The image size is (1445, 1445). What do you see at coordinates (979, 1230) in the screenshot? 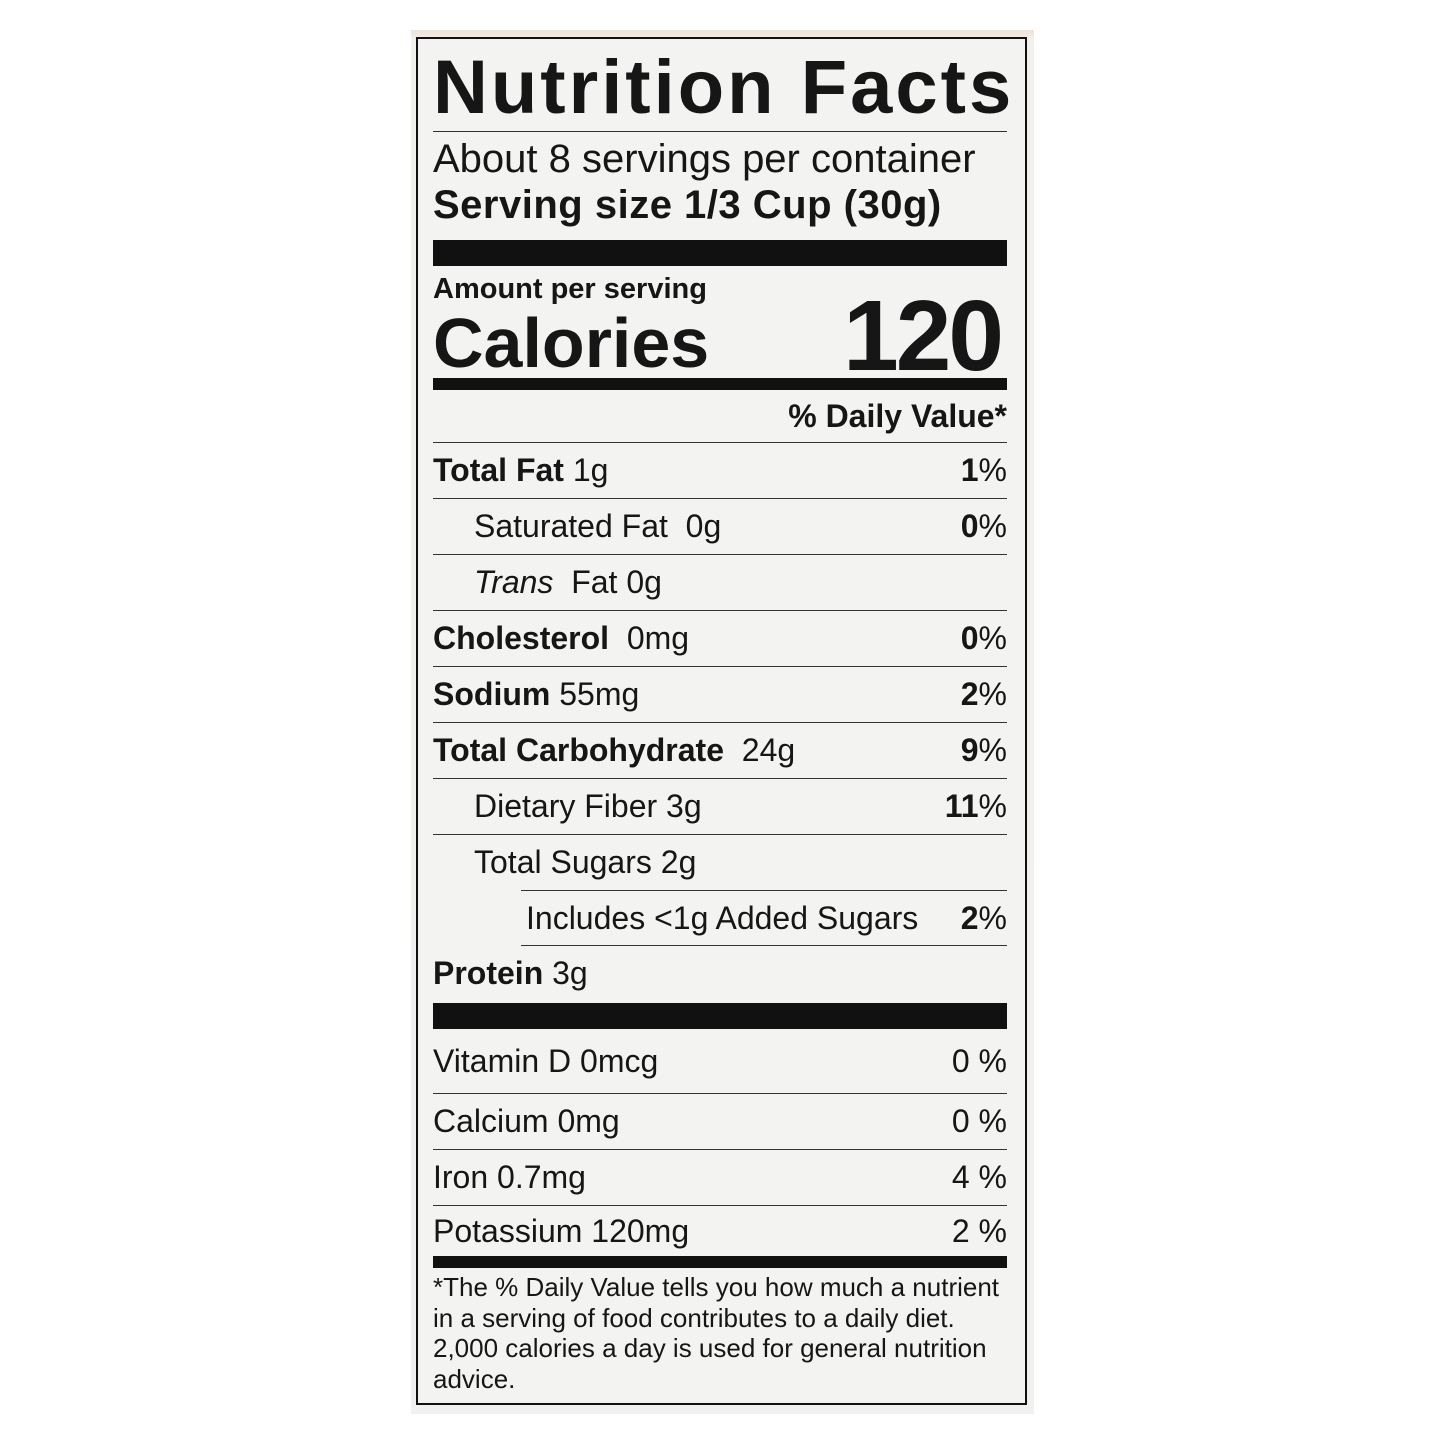
I see `vitamin-dv: 2 %` at bounding box center [979, 1230].